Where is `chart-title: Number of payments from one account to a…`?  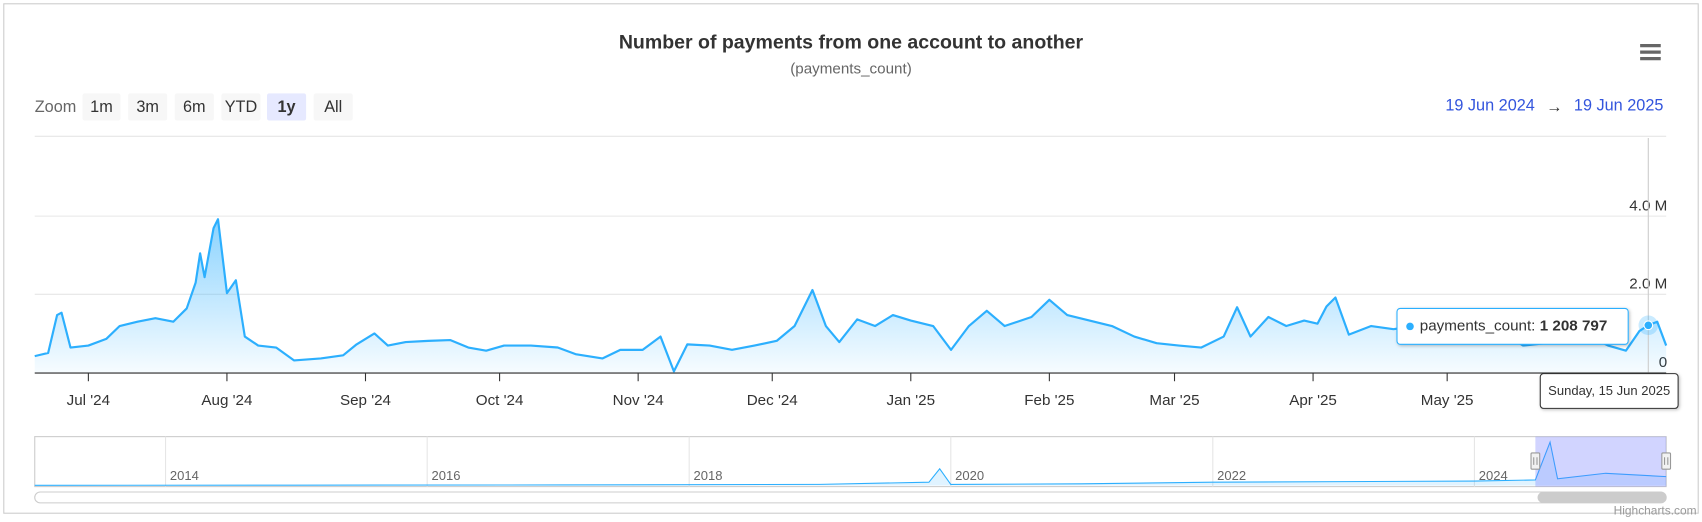 chart-title: Number of payments from one account to a… is located at coordinates (851, 43).